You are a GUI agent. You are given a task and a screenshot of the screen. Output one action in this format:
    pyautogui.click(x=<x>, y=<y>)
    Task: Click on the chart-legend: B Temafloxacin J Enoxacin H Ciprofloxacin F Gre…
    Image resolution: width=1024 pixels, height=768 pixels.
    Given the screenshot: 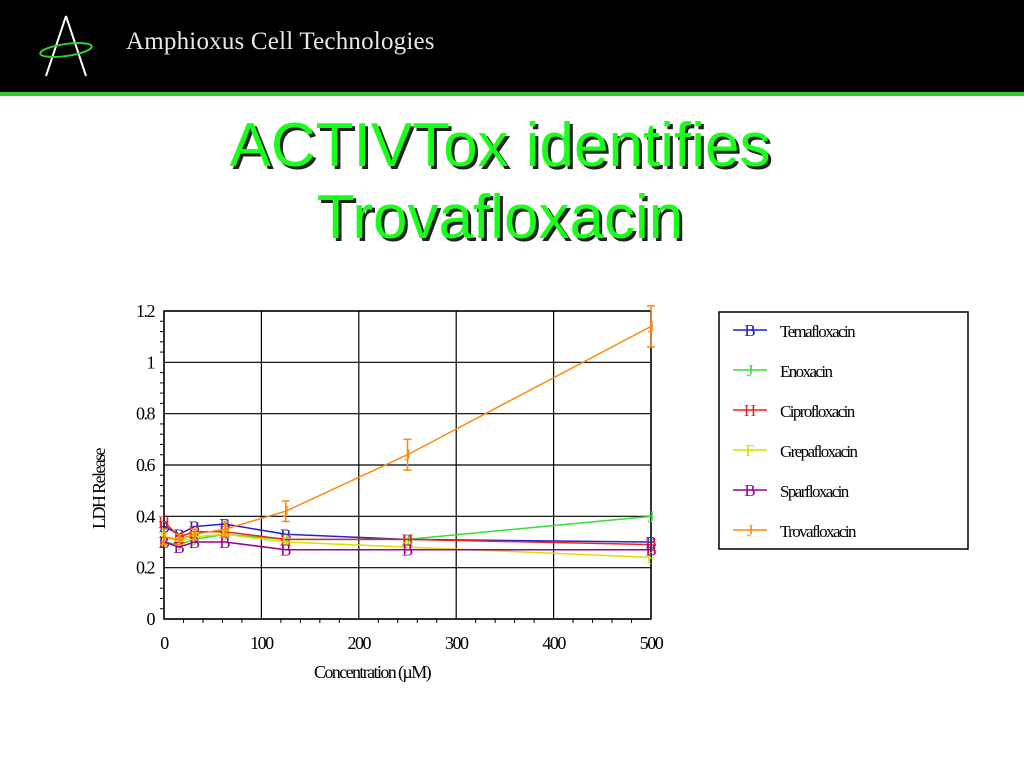 What is the action you would take?
    pyautogui.click(x=843, y=430)
    